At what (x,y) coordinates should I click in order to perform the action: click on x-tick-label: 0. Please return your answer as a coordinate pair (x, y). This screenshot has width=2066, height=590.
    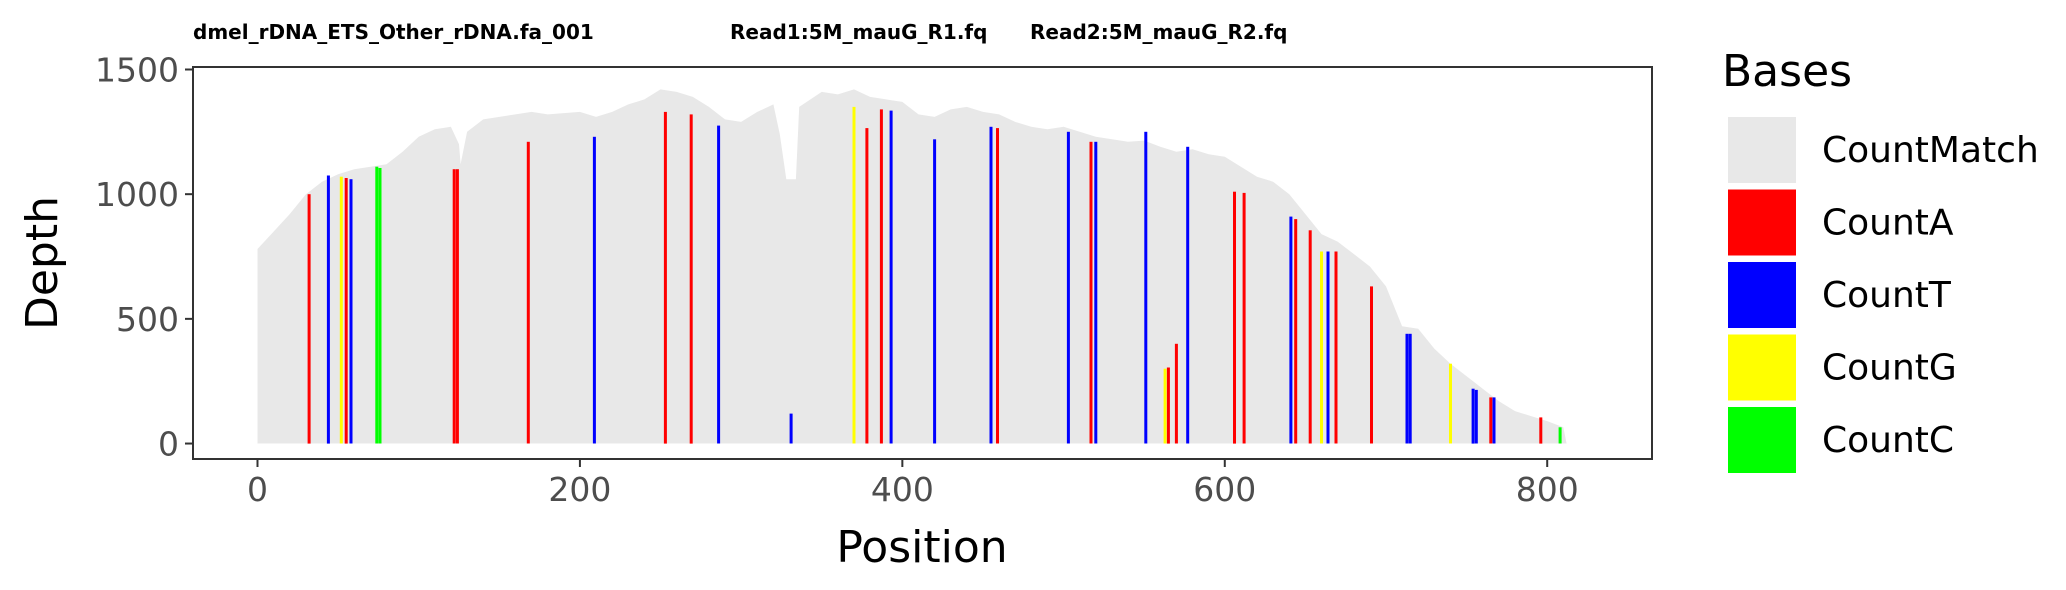
    Looking at the image, I should click on (257, 489).